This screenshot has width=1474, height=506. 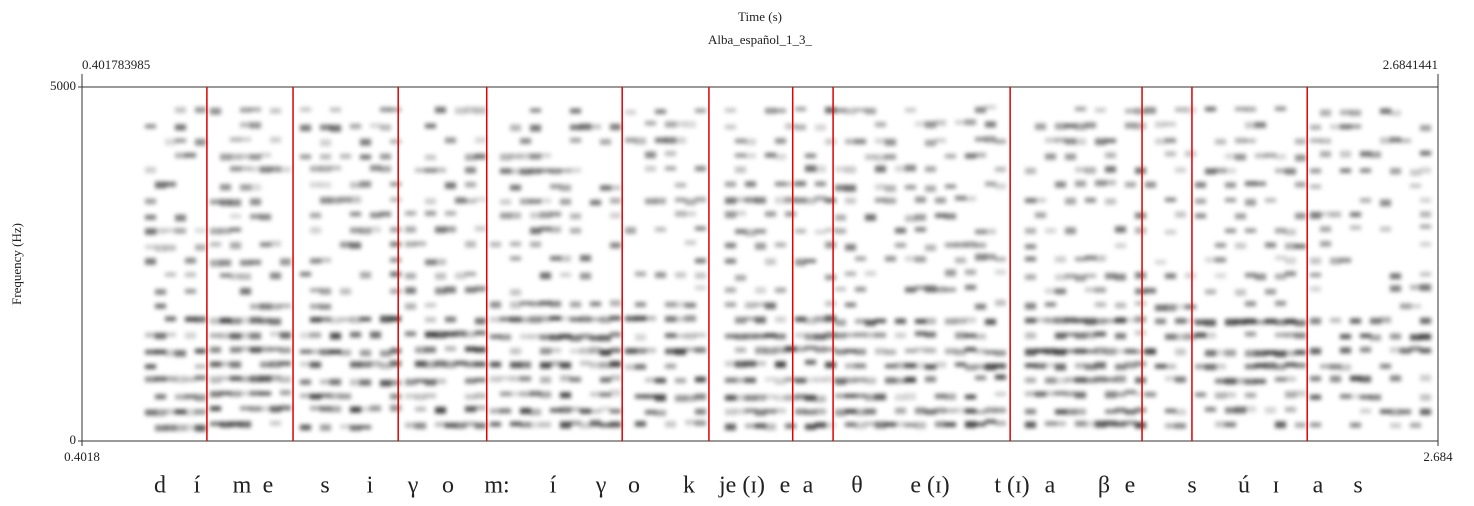 I want to click on segment-label: θ, so click(x=857, y=486).